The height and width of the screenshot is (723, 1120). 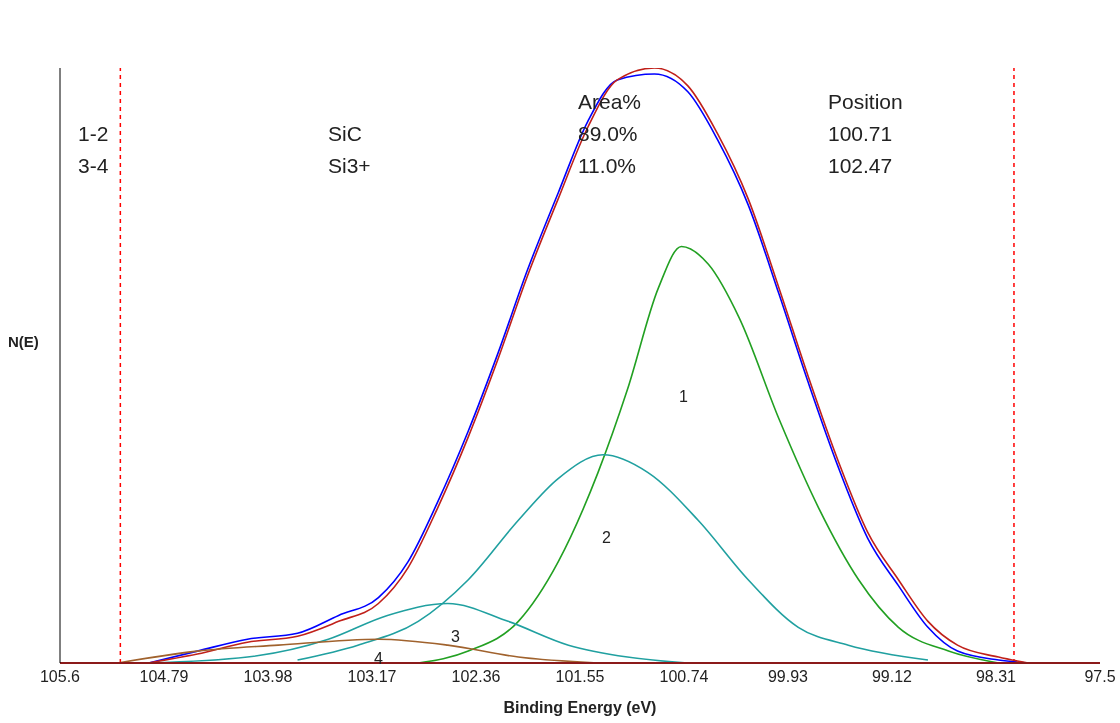 What do you see at coordinates (268, 677) in the screenshot?
I see `x-tick-label: 103.98` at bounding box center [268, 677].